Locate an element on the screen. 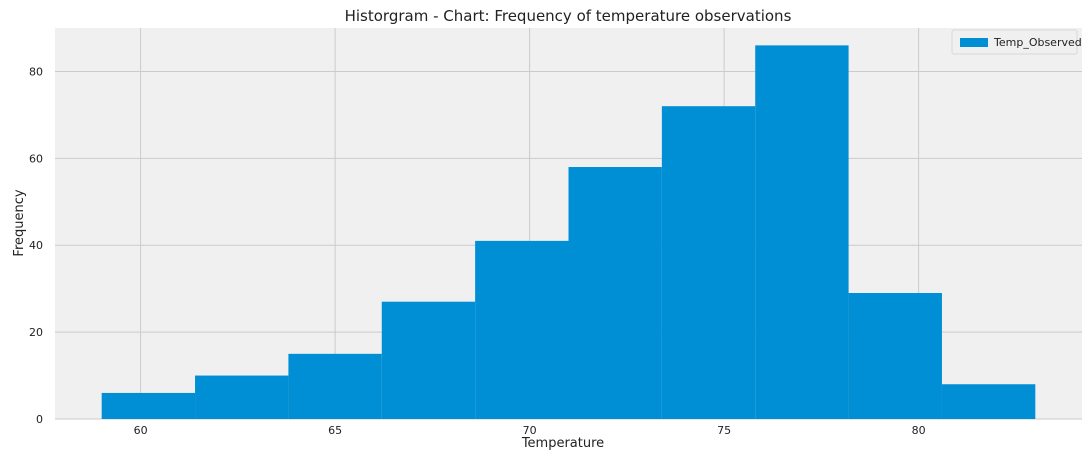 This screenshot has height=475, width=1092. y-axis-ticks: 0 20 40 60 80 is located at coordinates (36, 245).